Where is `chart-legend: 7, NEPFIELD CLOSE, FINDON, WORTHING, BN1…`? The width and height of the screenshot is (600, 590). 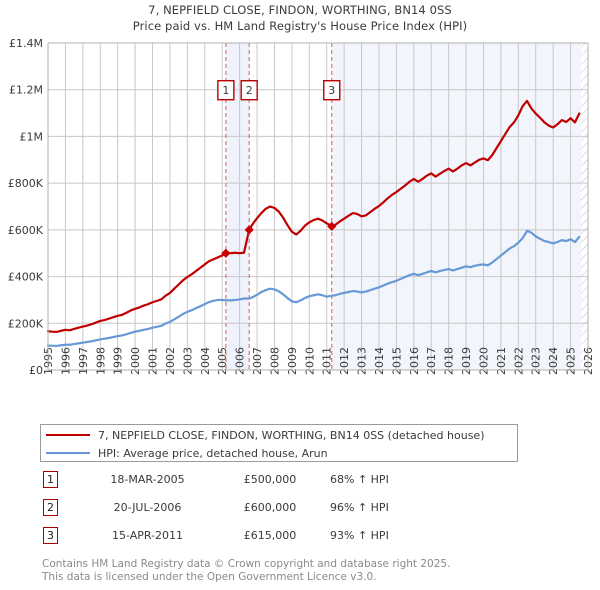 chart-legend: 7, NEPFIELD CLOSE, FINDON, WORTHING, BN1… is located at coordinates (279, 443).